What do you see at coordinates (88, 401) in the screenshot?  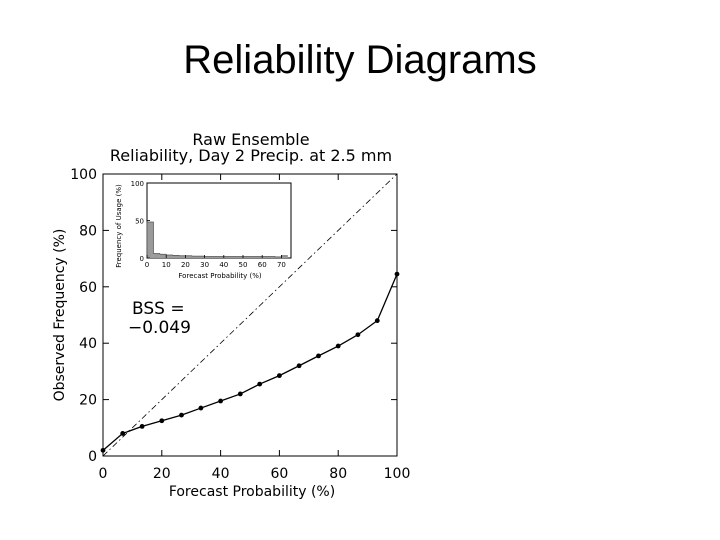 I see `y-tick-label: 20` at bounding box center [88, 401].